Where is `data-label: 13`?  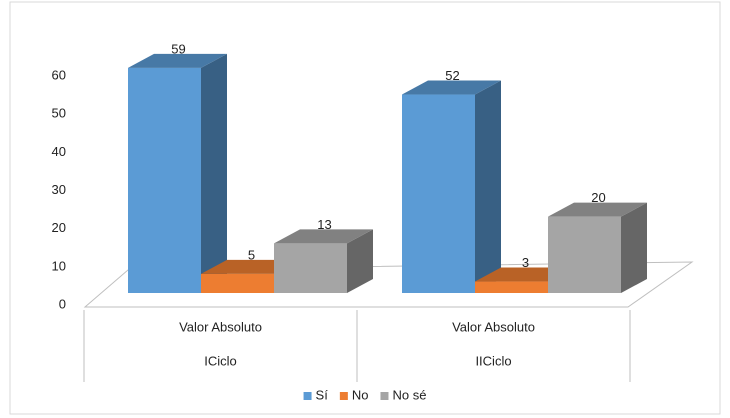 data-label: 13 is located at coordinates (324, 224).